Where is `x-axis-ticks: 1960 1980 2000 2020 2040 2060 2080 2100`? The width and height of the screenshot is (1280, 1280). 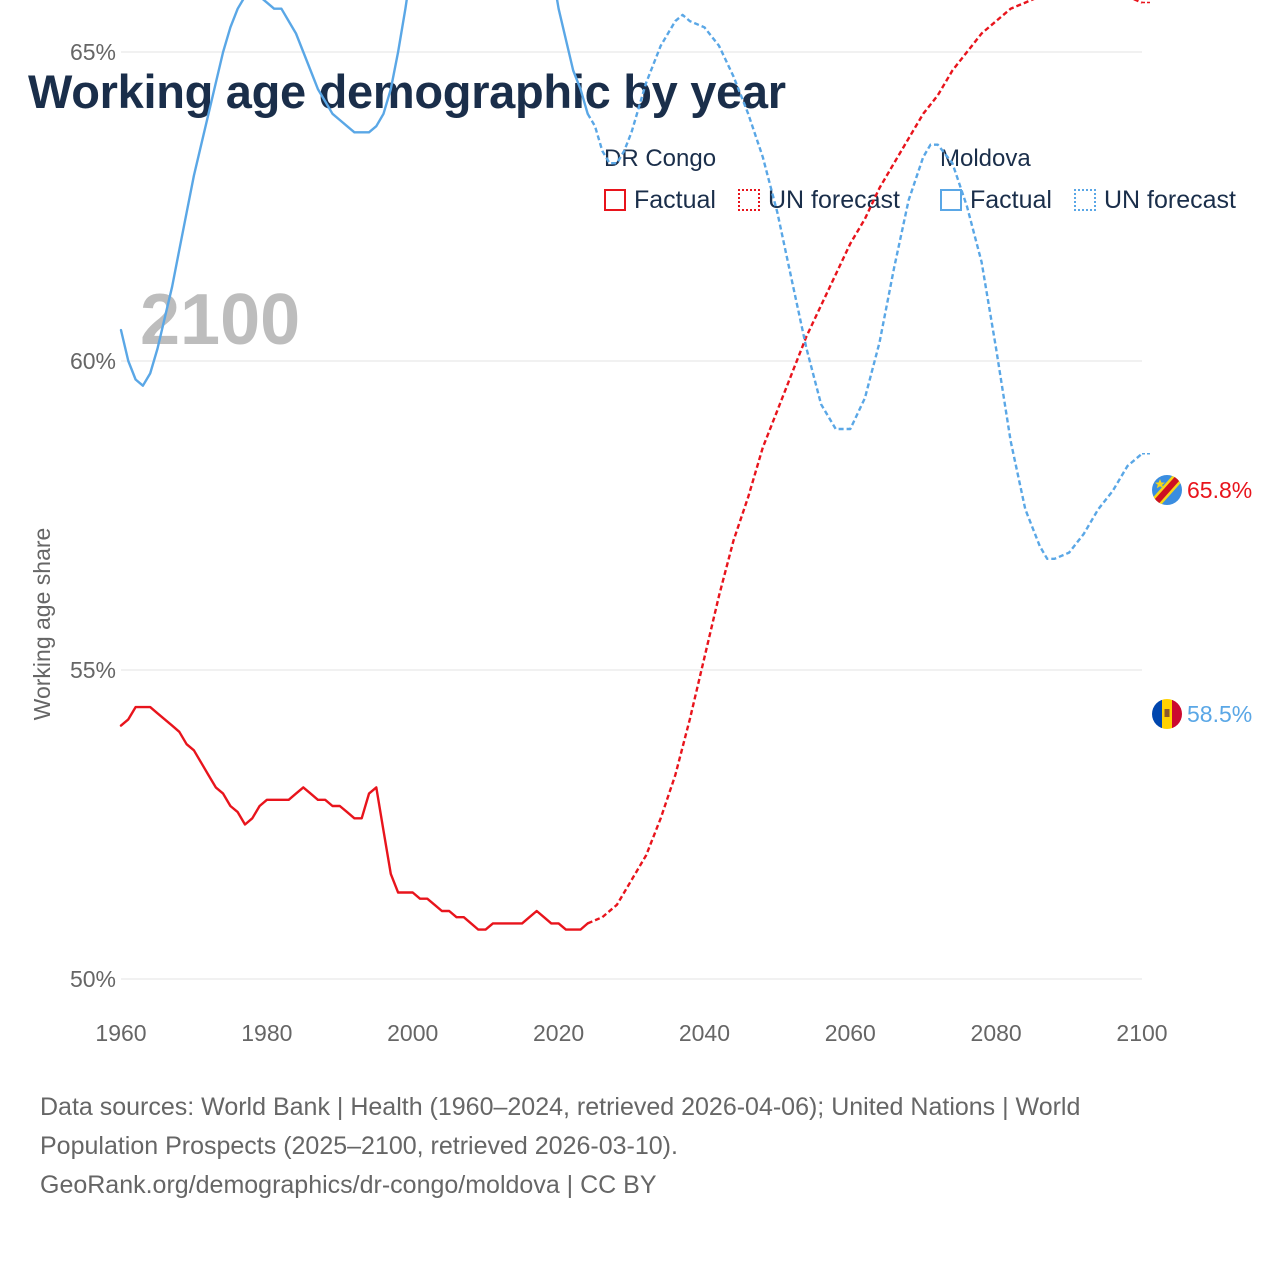 x-axis-ticks: 1960 1980 2000 2020 2040 2060 2080 2100 is located at coordinates (631, 1033).